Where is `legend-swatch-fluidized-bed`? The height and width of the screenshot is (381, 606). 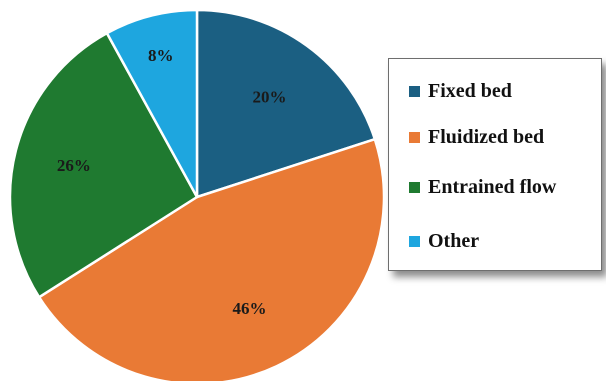
legend-swatch-fluidized-bed is located at coordinates (414, 137).